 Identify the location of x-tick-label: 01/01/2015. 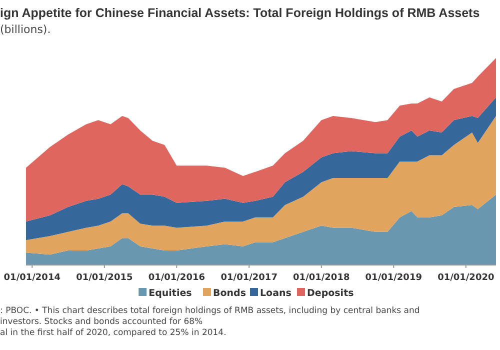
(104, 278).